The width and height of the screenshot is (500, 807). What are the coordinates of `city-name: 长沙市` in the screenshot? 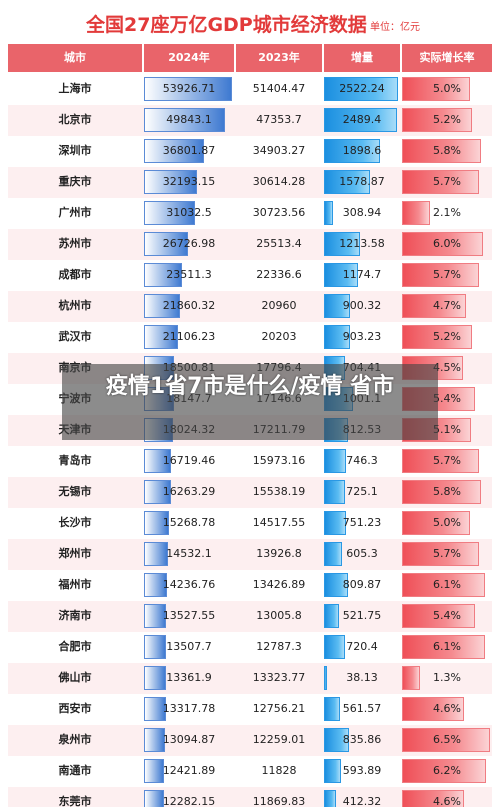 It's located at (75, 522).